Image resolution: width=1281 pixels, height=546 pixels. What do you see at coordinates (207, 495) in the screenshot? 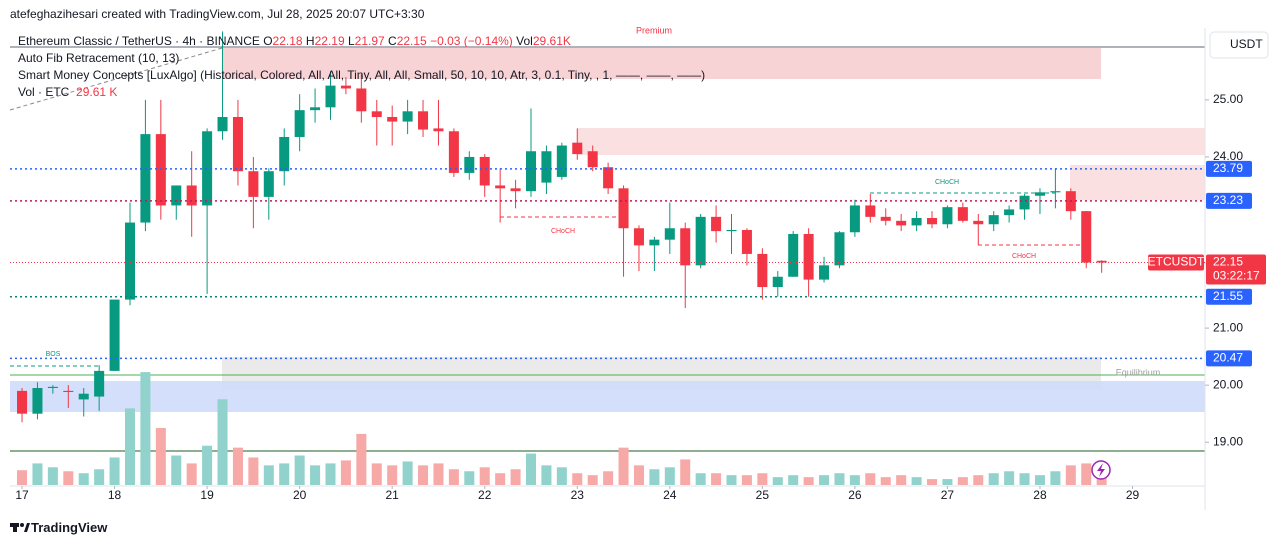
I see `x-tick-label: 19` at bounding box center [207, 495].